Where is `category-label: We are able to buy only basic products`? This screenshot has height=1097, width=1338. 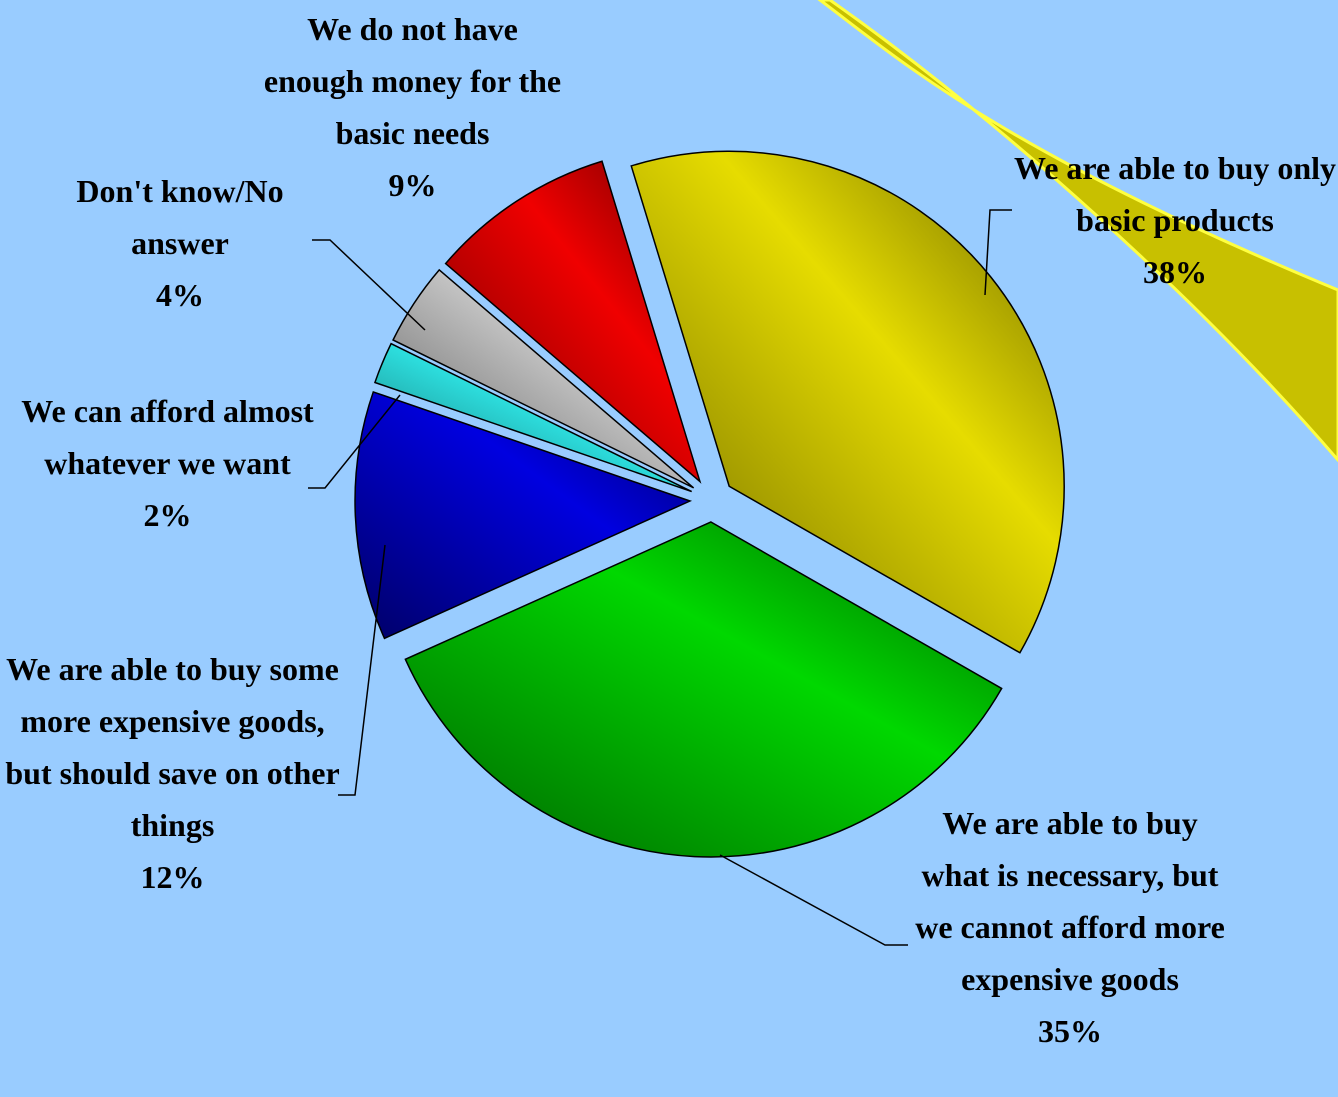 category-label: We are able to buy only basic products is located at coordinates (1175, 194).